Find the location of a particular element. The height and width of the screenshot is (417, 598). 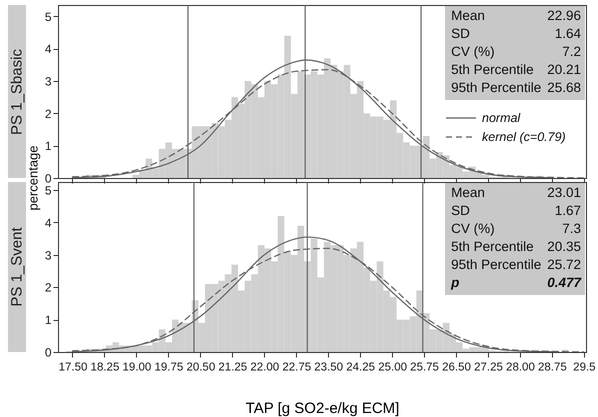

x-tick-label: 25.75 is located at coordinates (424, 368).